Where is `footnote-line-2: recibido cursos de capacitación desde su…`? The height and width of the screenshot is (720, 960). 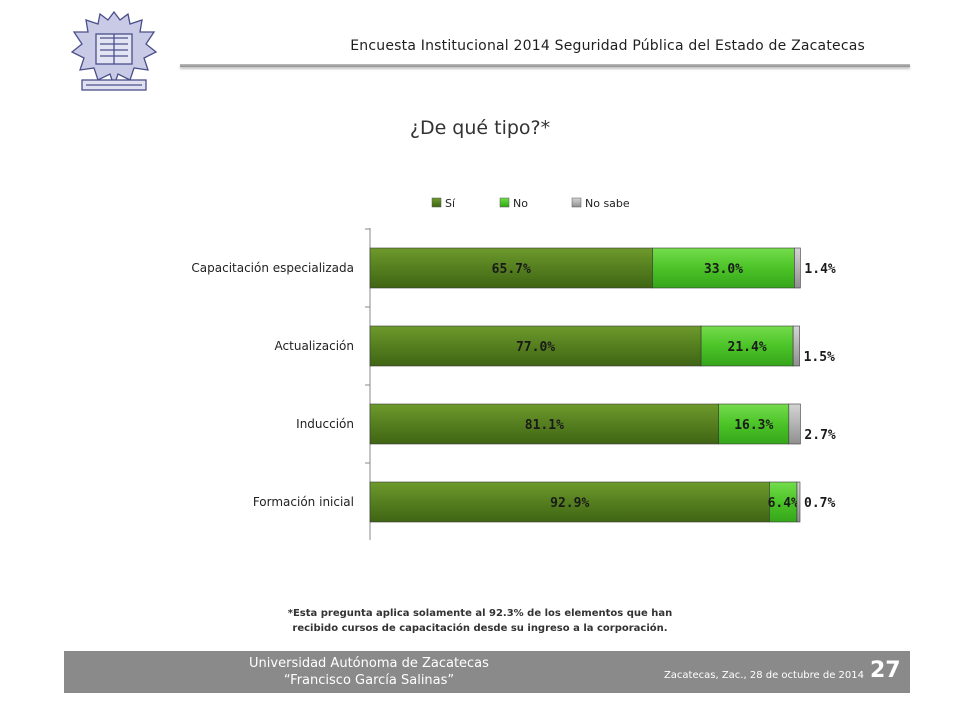
footnote-line-2: recibido cursos de capacitación desde su… is located at coordinates (480, 628).